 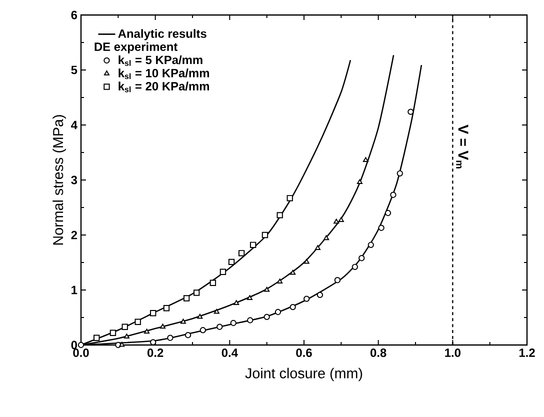 I want to click on y-axis-title: Normal stress (MPa), so click(x=59, y=180).